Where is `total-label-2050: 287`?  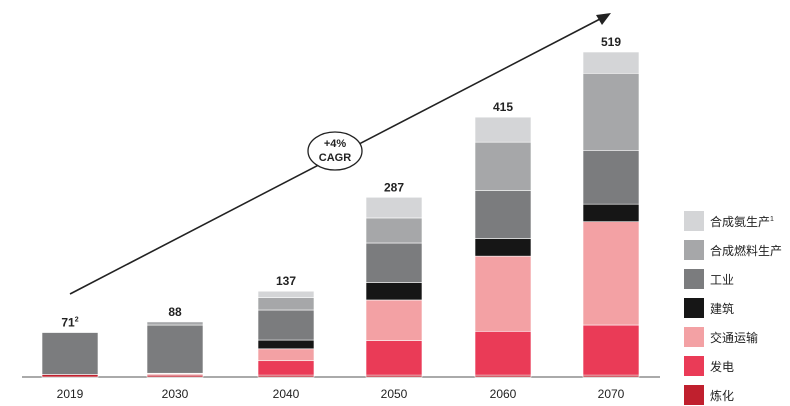
total-label-2050: 287 is located at coordinates (394, 187).